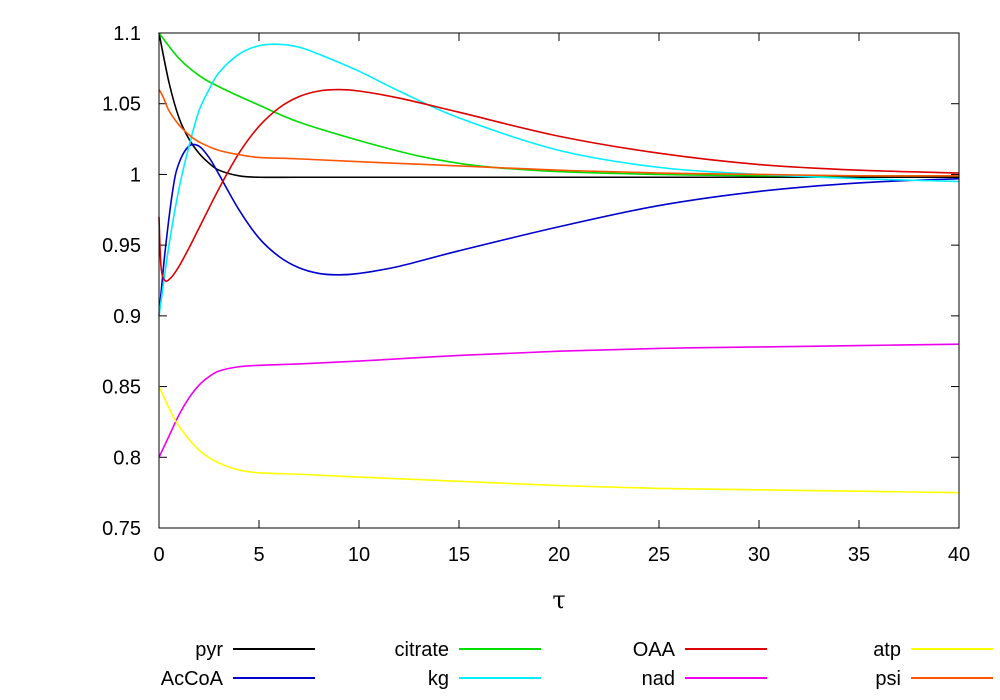 Image resolution: width=1000 pixels, height=700 pixels. I want to click on legend-label-nad: nad, so click(658, 679).